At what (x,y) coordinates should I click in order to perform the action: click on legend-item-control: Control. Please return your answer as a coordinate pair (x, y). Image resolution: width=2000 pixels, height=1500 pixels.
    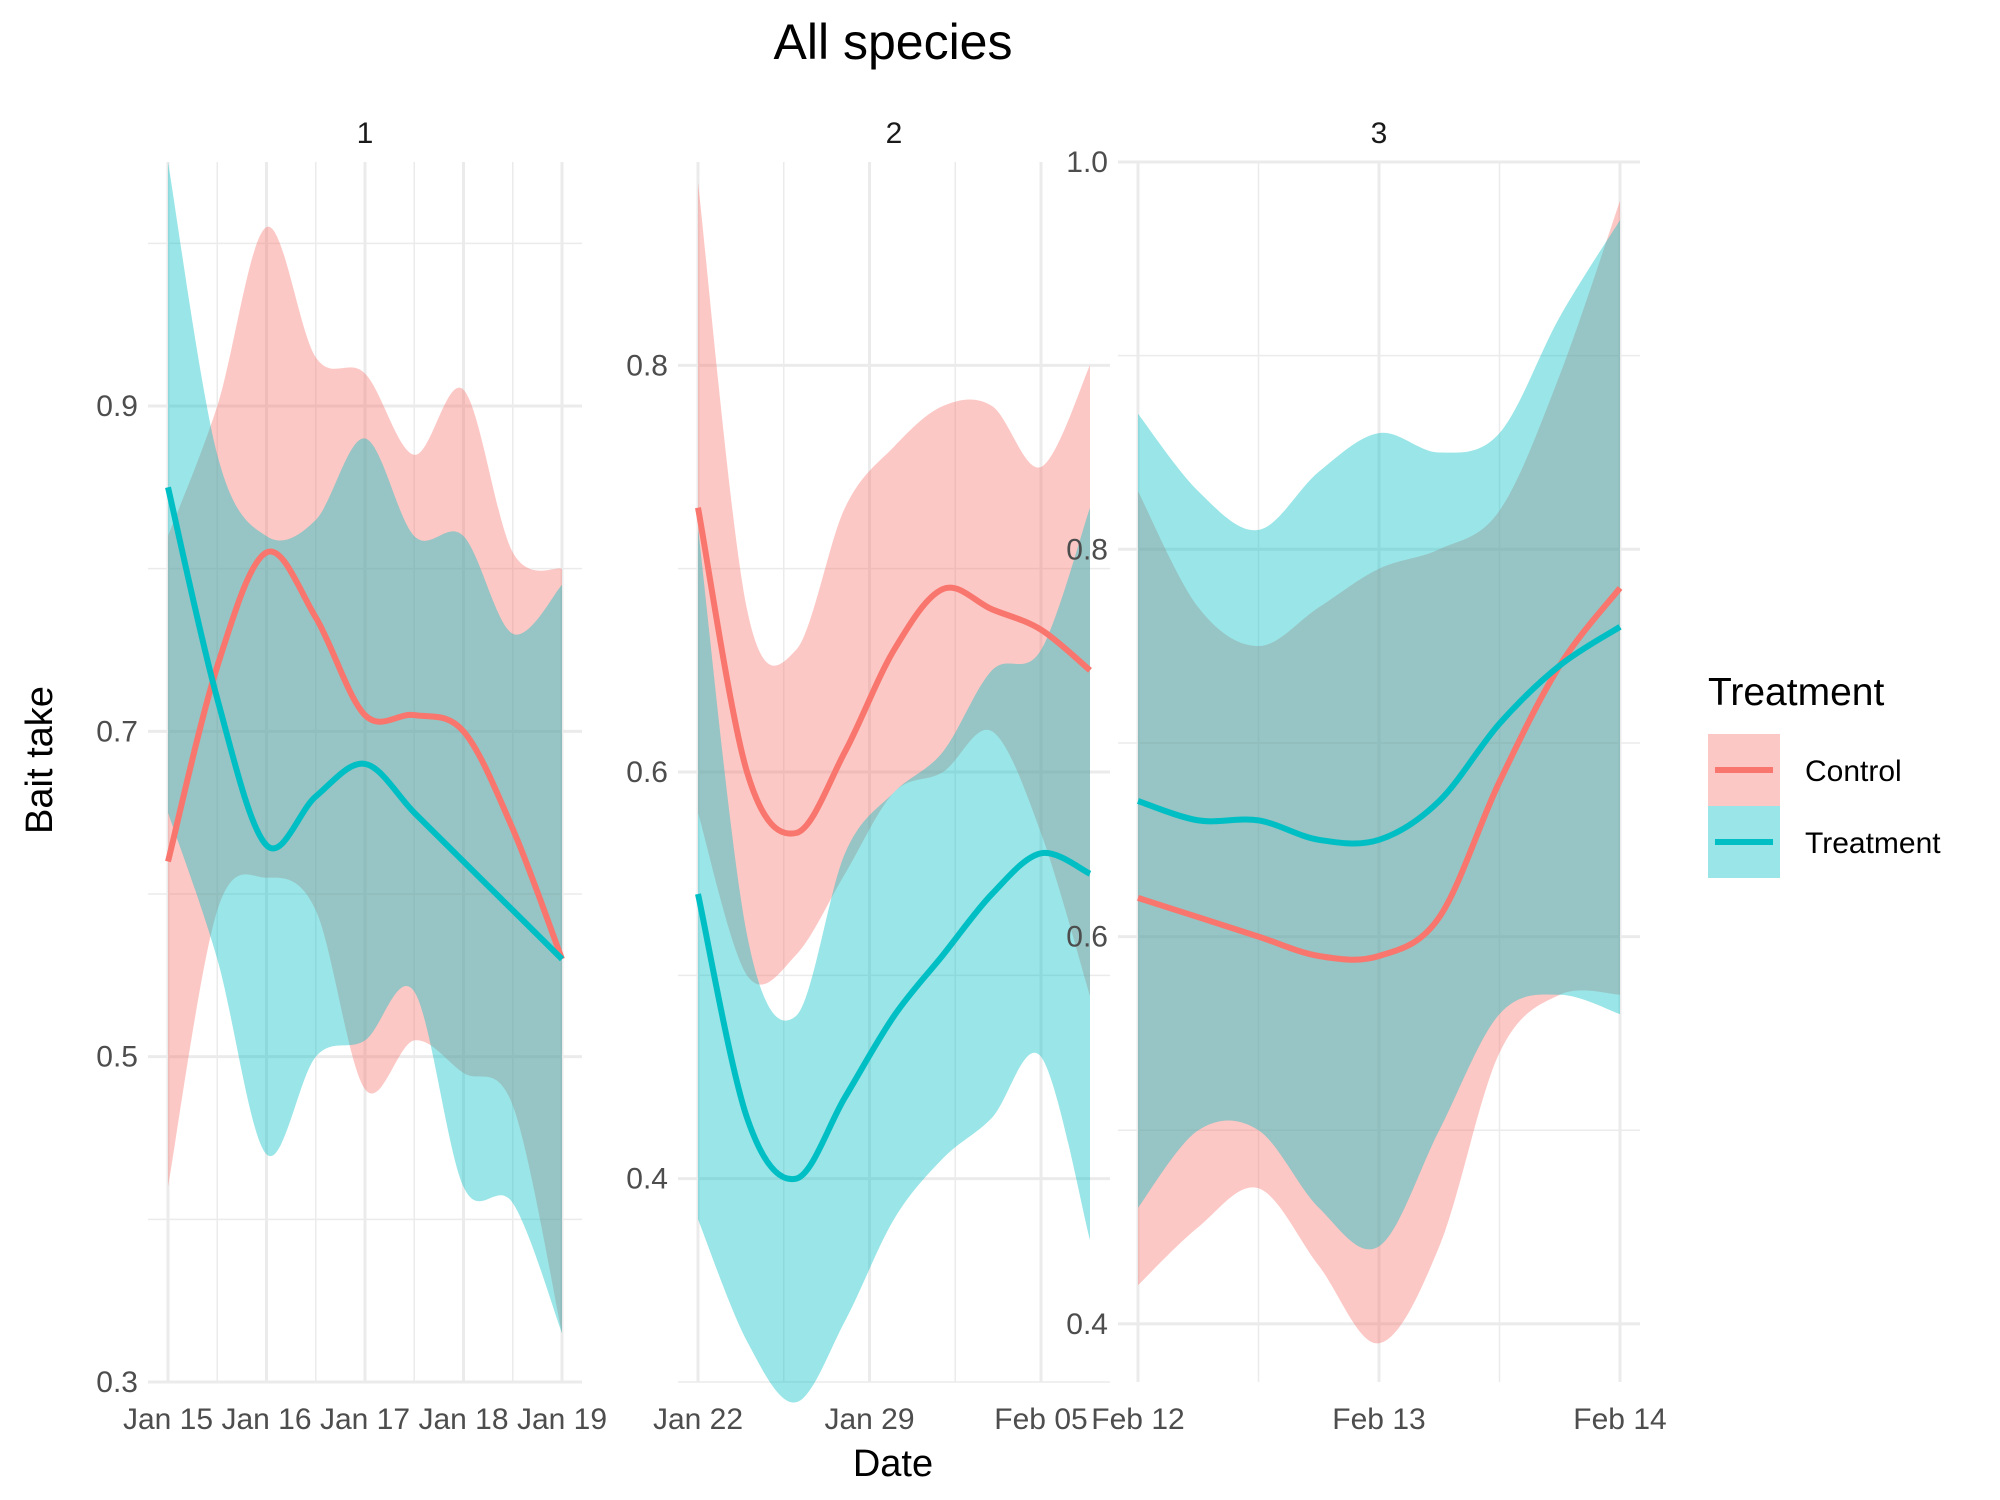
    Looking at the image, I should click on (1805, 770).